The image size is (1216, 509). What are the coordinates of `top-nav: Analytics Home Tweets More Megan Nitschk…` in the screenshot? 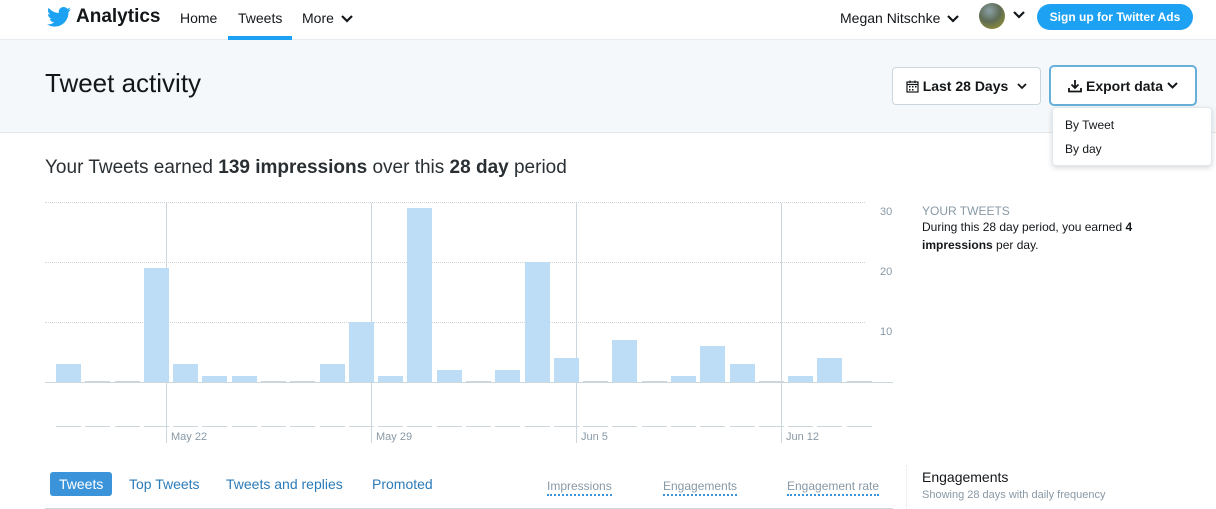 It's located at (608, 20).